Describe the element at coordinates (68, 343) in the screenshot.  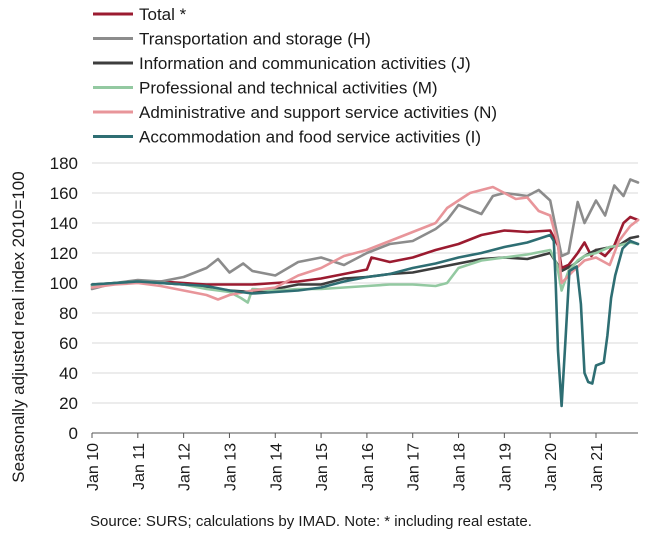
I see `y-tick-label: 60` at that location.